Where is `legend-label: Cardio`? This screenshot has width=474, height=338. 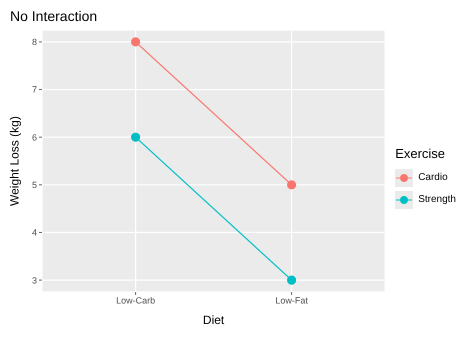 legend-label: Cardio is located at coordinates (433, 177).